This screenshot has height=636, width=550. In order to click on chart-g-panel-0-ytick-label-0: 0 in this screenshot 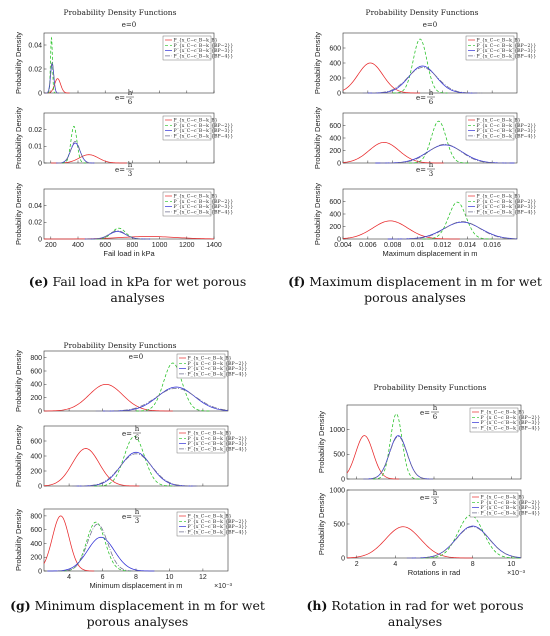, I will do `click(40, 411)`.